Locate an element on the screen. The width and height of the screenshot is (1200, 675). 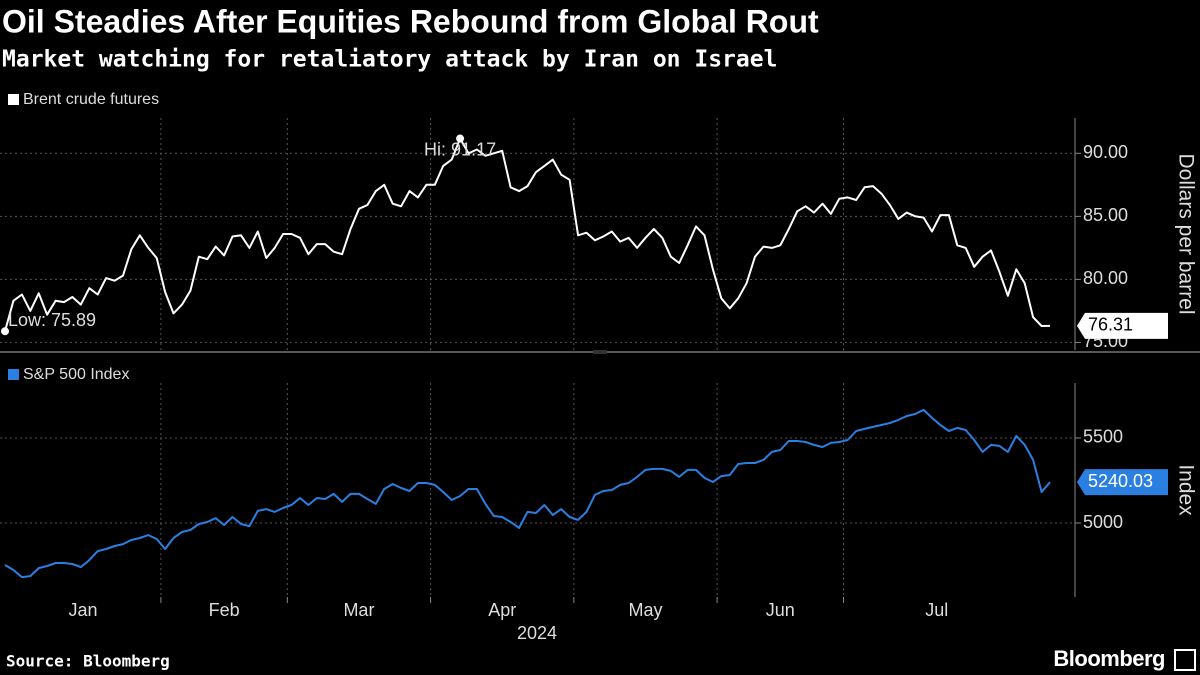
high-marker is located at coordinates (460, 138).